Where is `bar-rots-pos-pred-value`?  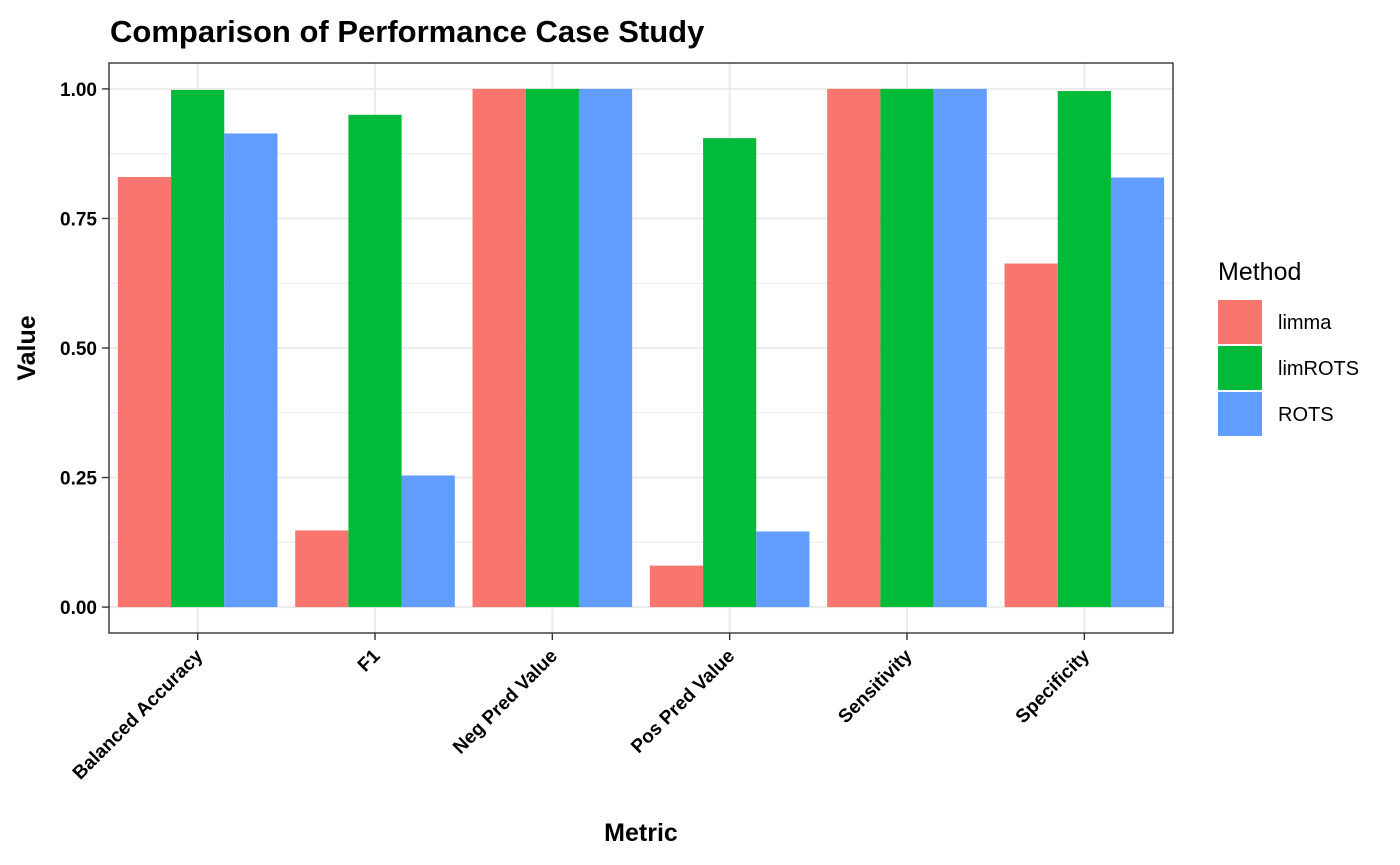 bar-rots-pos-pred-value is located at coordinates (783, 569).